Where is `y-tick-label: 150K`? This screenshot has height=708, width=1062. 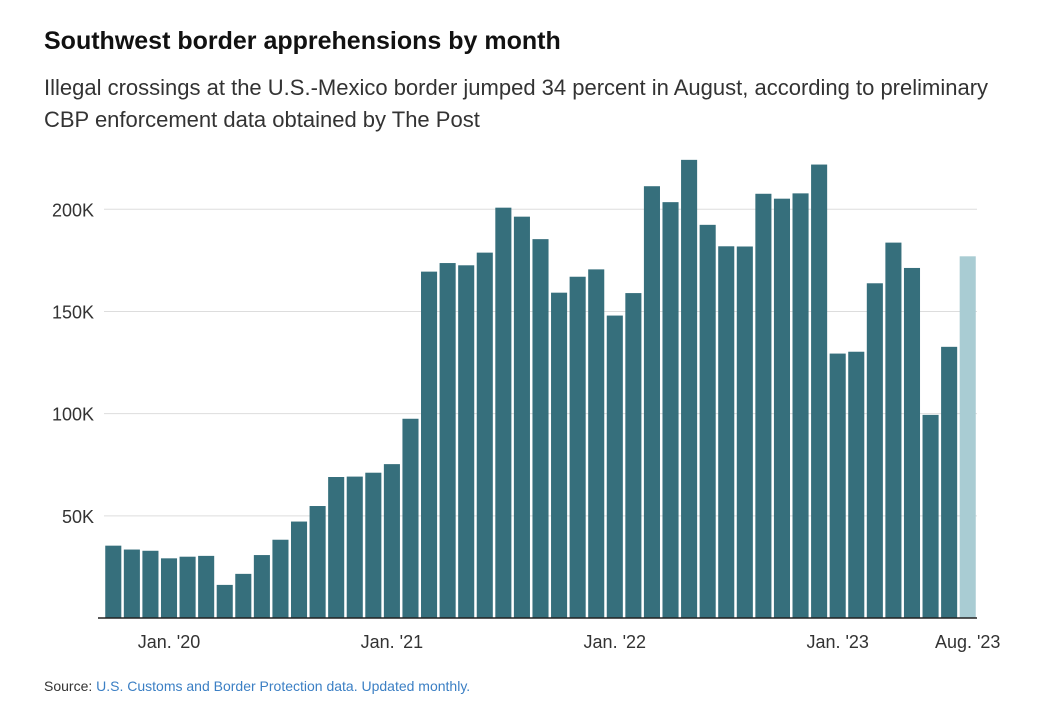 y-tick-label: 150K is located at coordinates (73, 312).